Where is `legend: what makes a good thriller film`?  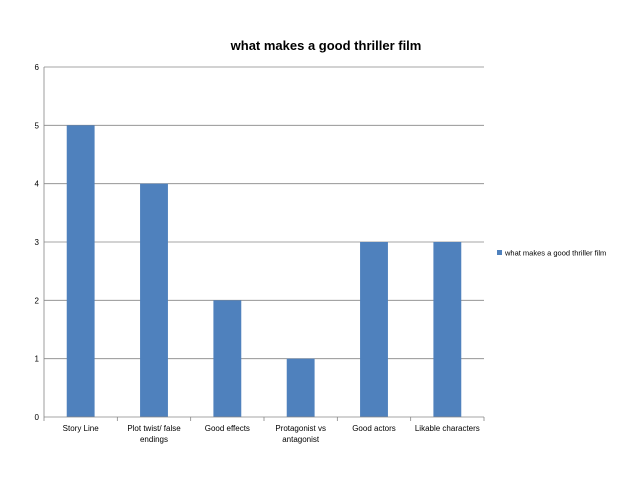
legend: what makes a good thriller film is located at coordinates (551, 253).